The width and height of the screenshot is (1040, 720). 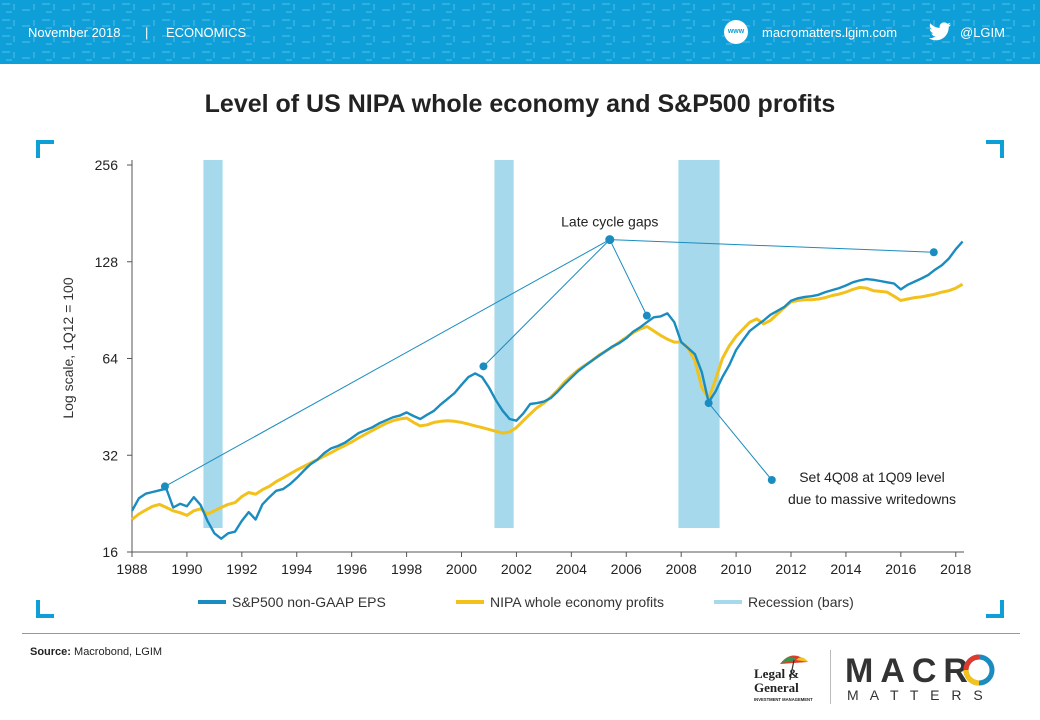 What do you see at coordinates (830, 677) in the screenshot?
I see `logo-divider` at bounding box center [830, 677].